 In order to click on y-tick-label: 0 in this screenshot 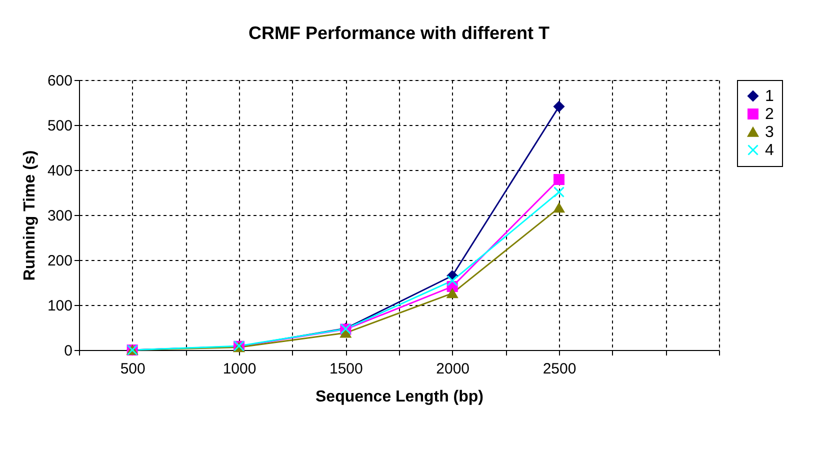, I will do `click(68, 351)`.